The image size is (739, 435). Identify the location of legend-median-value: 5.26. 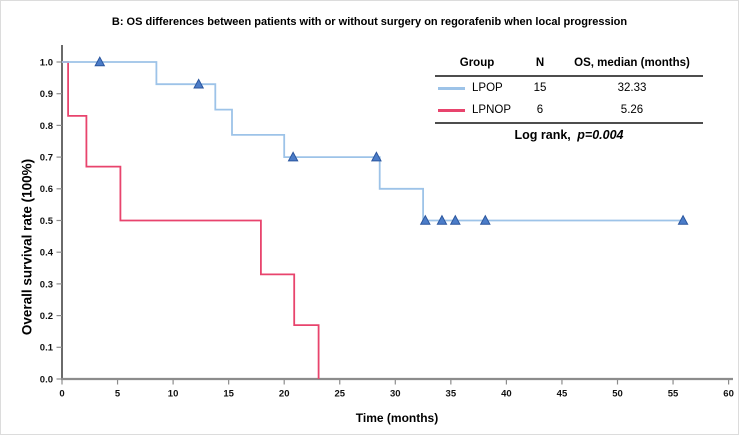
(632, 110).